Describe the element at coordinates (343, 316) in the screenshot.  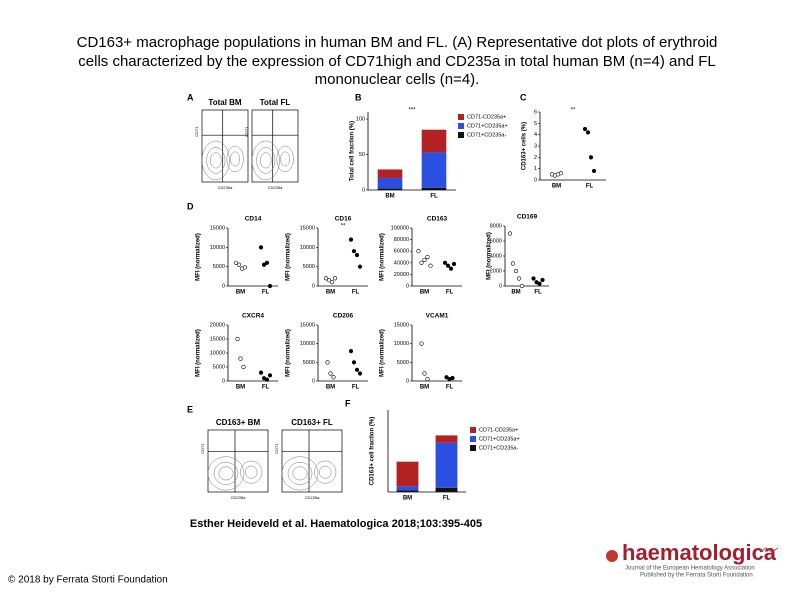
I see `chart-title: CD206` at that location.